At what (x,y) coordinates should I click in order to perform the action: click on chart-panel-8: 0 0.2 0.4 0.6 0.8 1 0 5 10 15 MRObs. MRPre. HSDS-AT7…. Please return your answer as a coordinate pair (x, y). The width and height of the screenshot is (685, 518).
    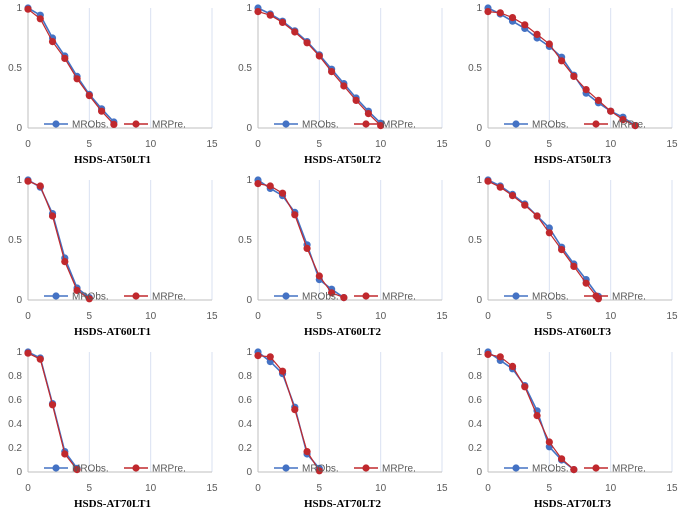
    Looking at the image, I should click on (342, 430).